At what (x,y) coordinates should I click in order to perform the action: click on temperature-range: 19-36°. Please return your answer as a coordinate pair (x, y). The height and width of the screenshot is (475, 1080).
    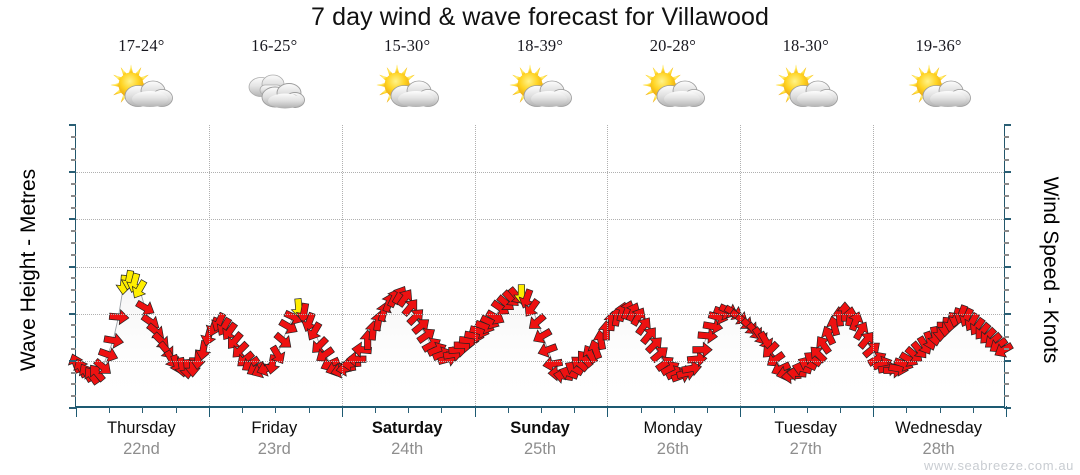
    Looking at the image, I should click on (938, 45).